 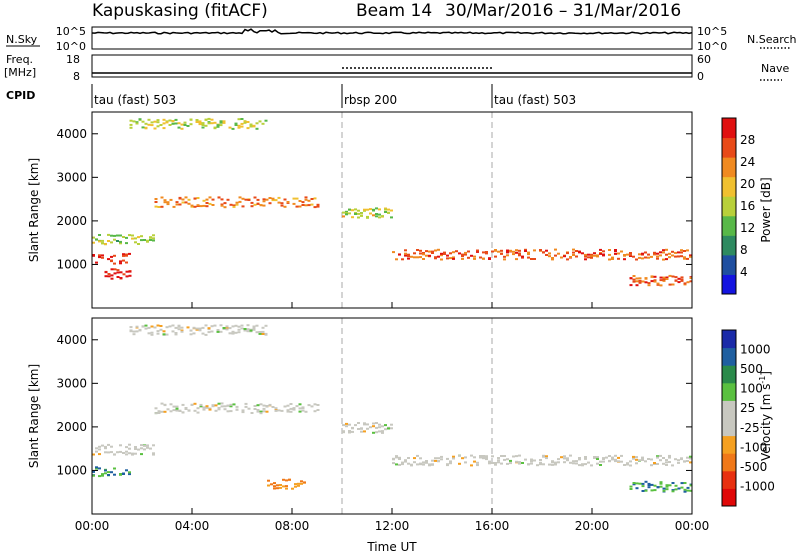 I want to click on nsky-tick-bottom: 10^0, so click(x=71, y=46).